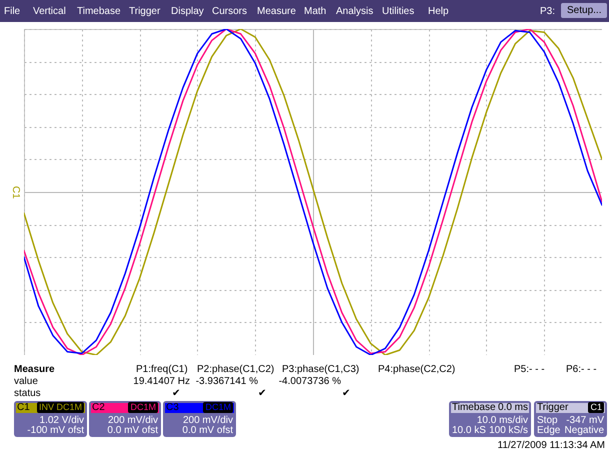 The width and height of the screenshot is (609, 452). I want to click on text: Negative, so click(584, 430).